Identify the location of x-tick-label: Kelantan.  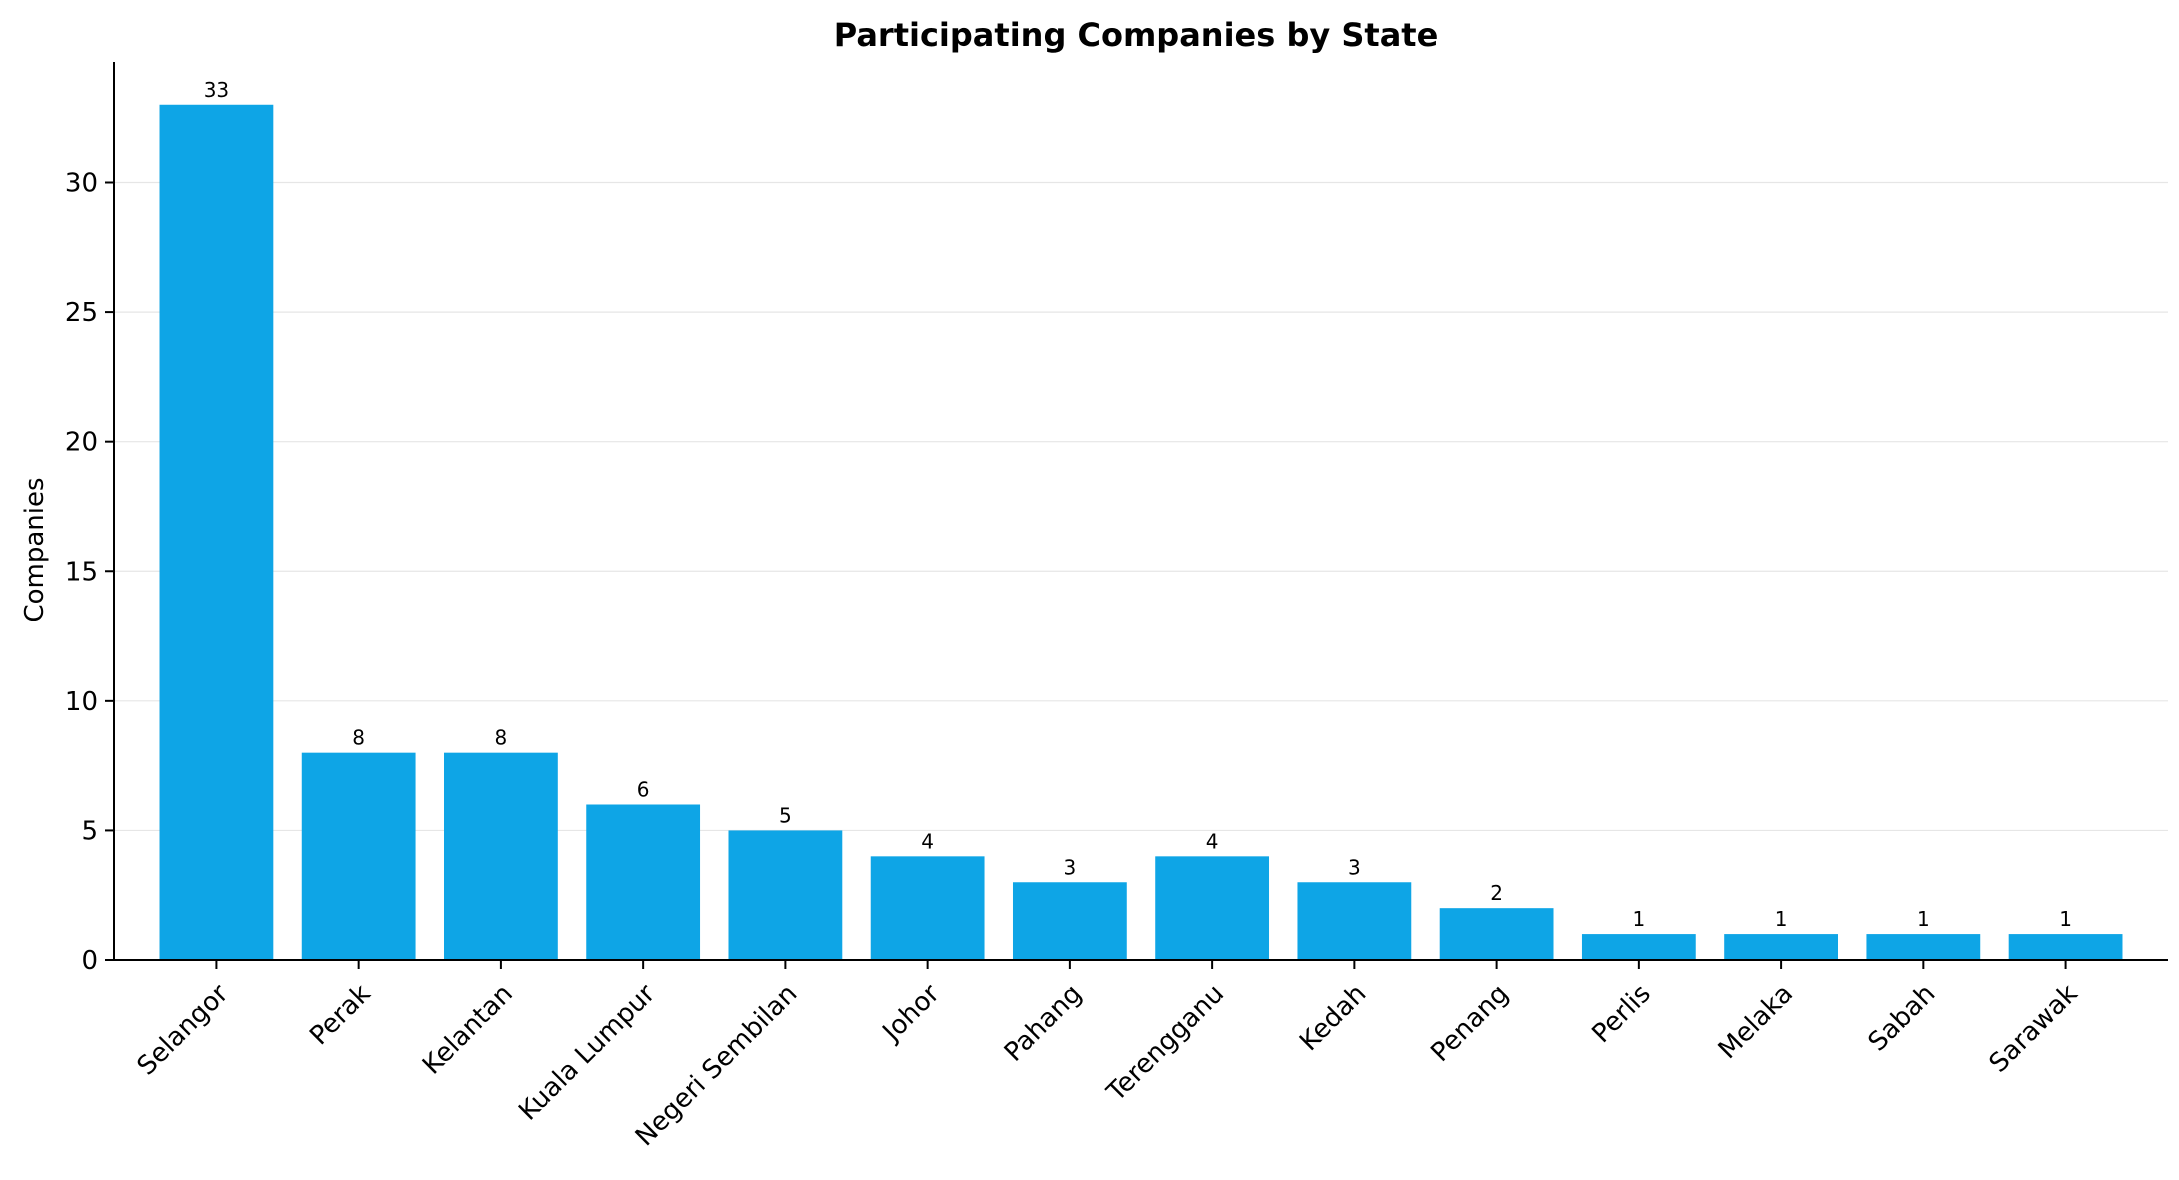
(468, 1030).